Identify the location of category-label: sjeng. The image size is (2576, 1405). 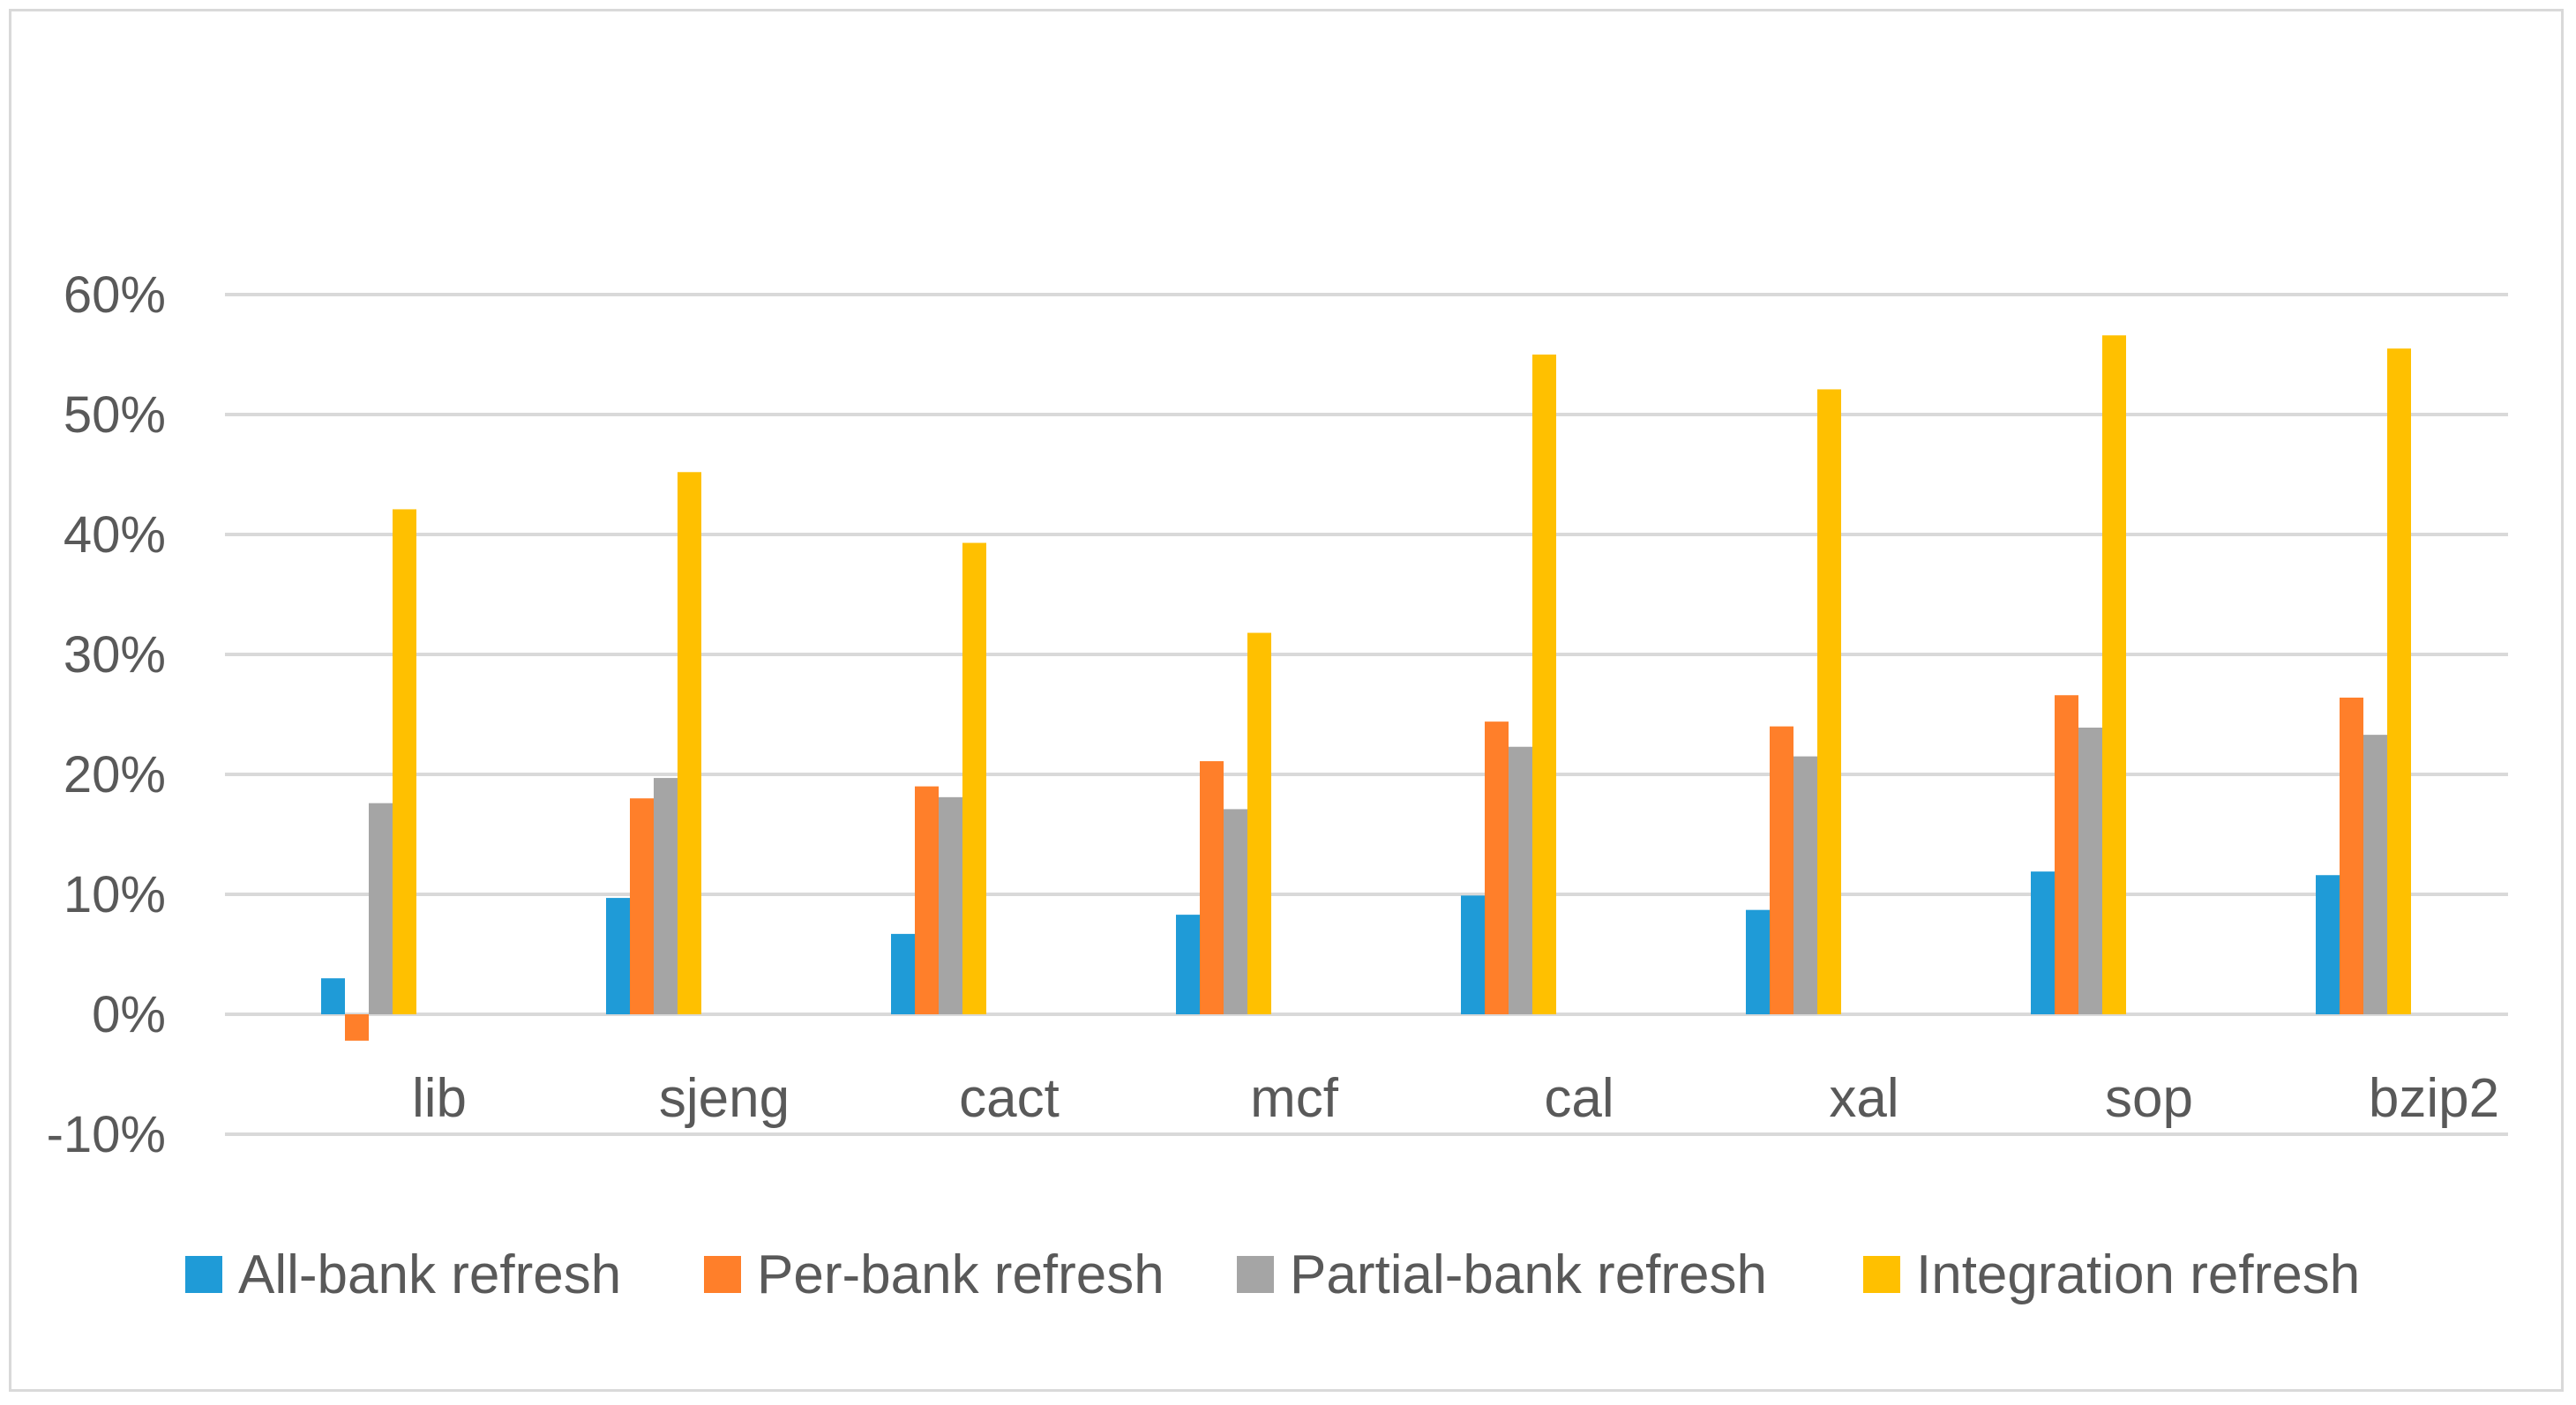
(725, 1098).